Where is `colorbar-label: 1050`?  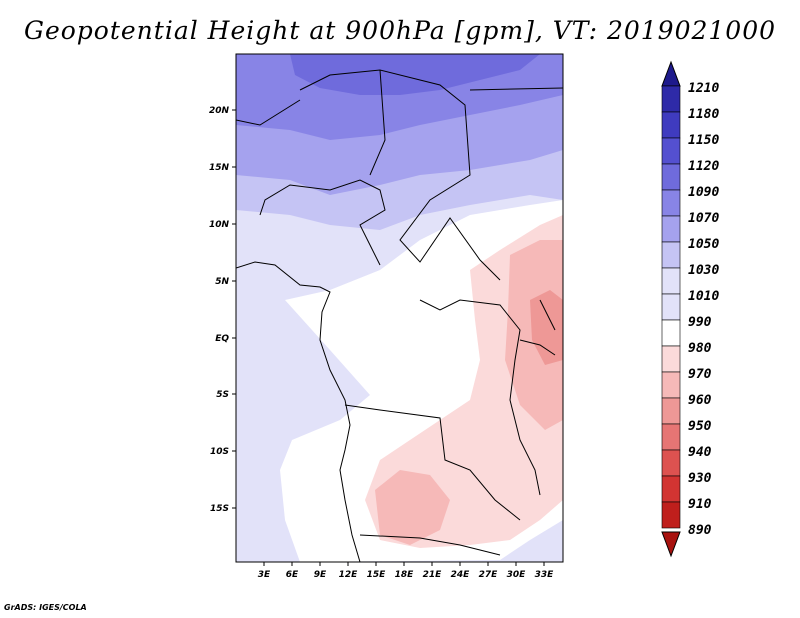
colorbar-label: 1050 is located at coordinates (703, 244).